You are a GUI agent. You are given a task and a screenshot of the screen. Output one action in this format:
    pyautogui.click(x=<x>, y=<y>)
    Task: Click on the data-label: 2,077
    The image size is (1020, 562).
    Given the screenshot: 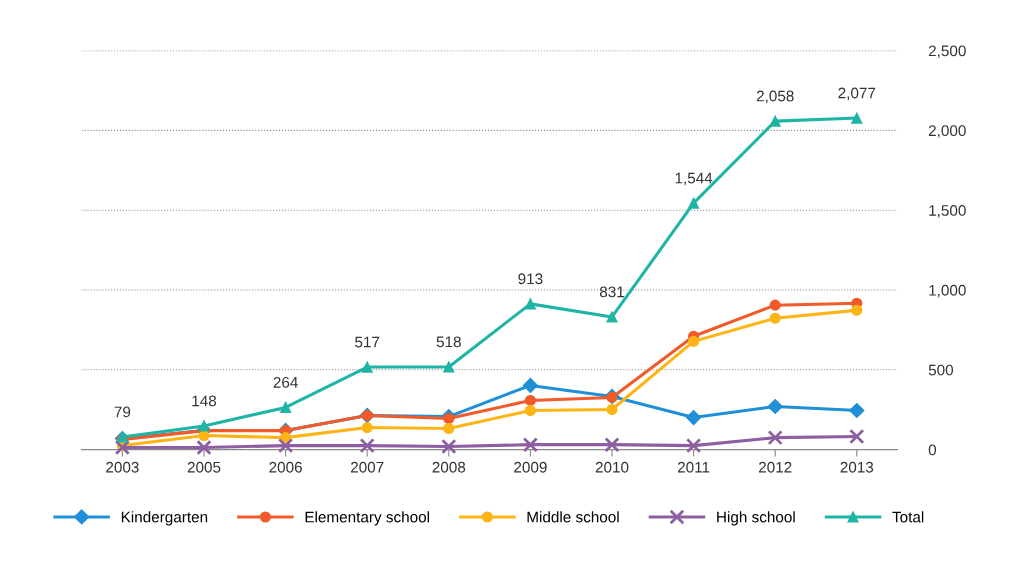 What is the action you would take?
    pyautogui.click(x=857, y=94)
    